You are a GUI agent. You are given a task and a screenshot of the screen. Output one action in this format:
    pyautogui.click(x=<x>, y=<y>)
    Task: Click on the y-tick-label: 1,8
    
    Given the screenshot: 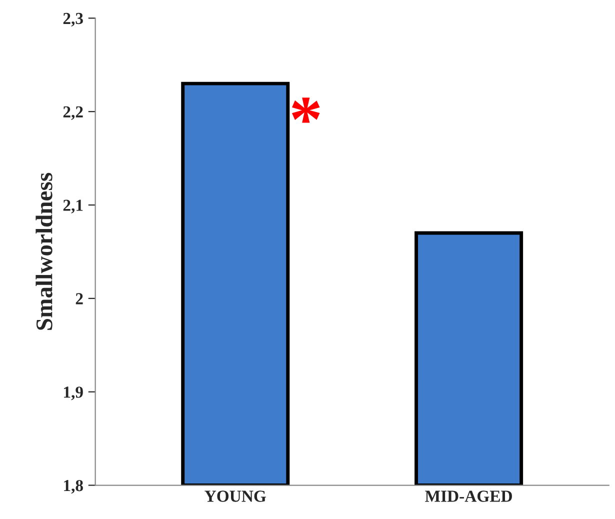 What is the action you would take?
    pyautogui.click(x=73, y=487)
    